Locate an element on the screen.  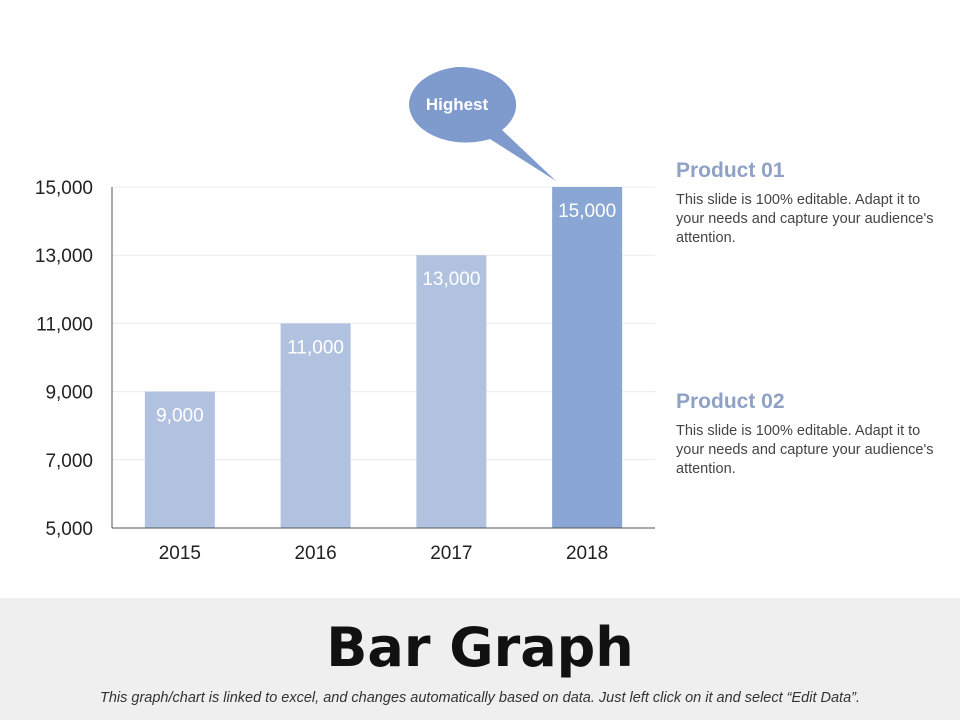
x-tick-label: 2016 is located at coordinates (315, 553).